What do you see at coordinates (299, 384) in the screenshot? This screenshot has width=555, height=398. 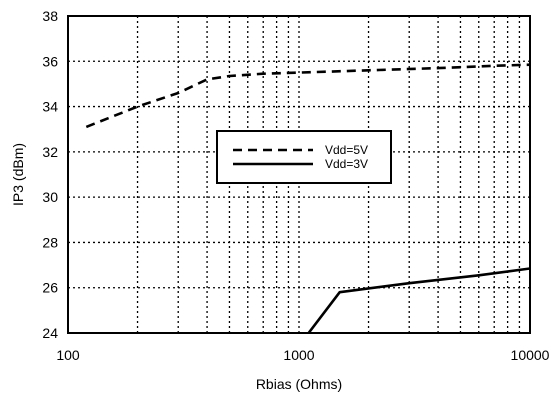 I see `x-axis-title: Rbias (Ohms)` at bounding box center [299, 384].